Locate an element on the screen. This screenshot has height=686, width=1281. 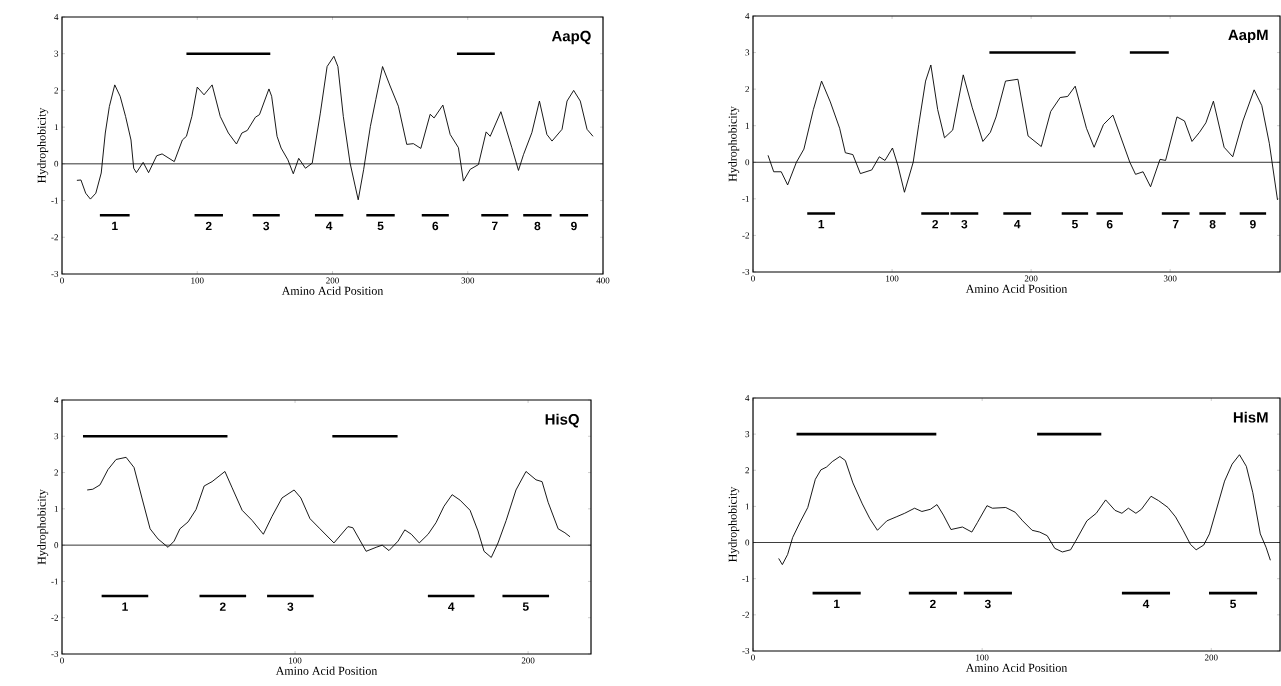
x-tick-label: 400 is located at coordinates (603, 280).